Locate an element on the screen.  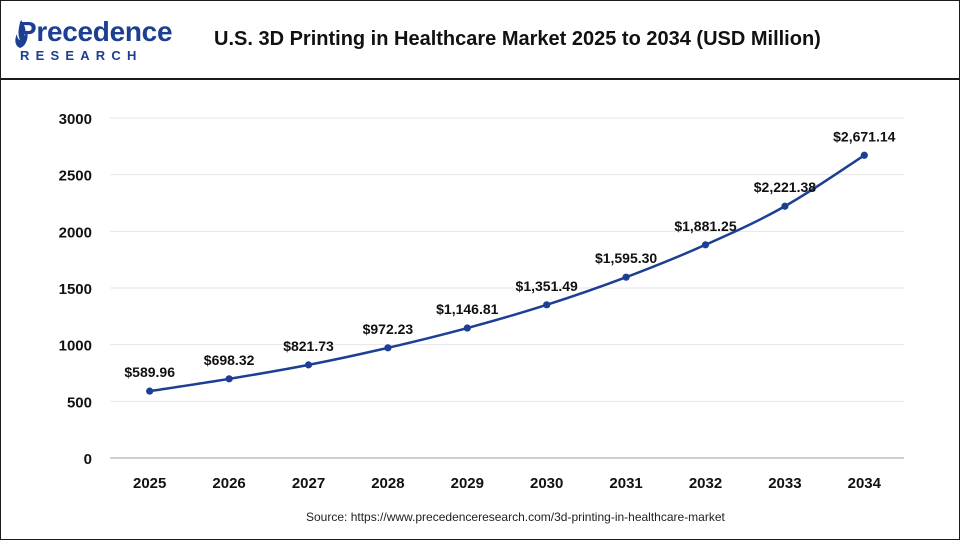
data-point-2032 is located at coordinates (705, 245).